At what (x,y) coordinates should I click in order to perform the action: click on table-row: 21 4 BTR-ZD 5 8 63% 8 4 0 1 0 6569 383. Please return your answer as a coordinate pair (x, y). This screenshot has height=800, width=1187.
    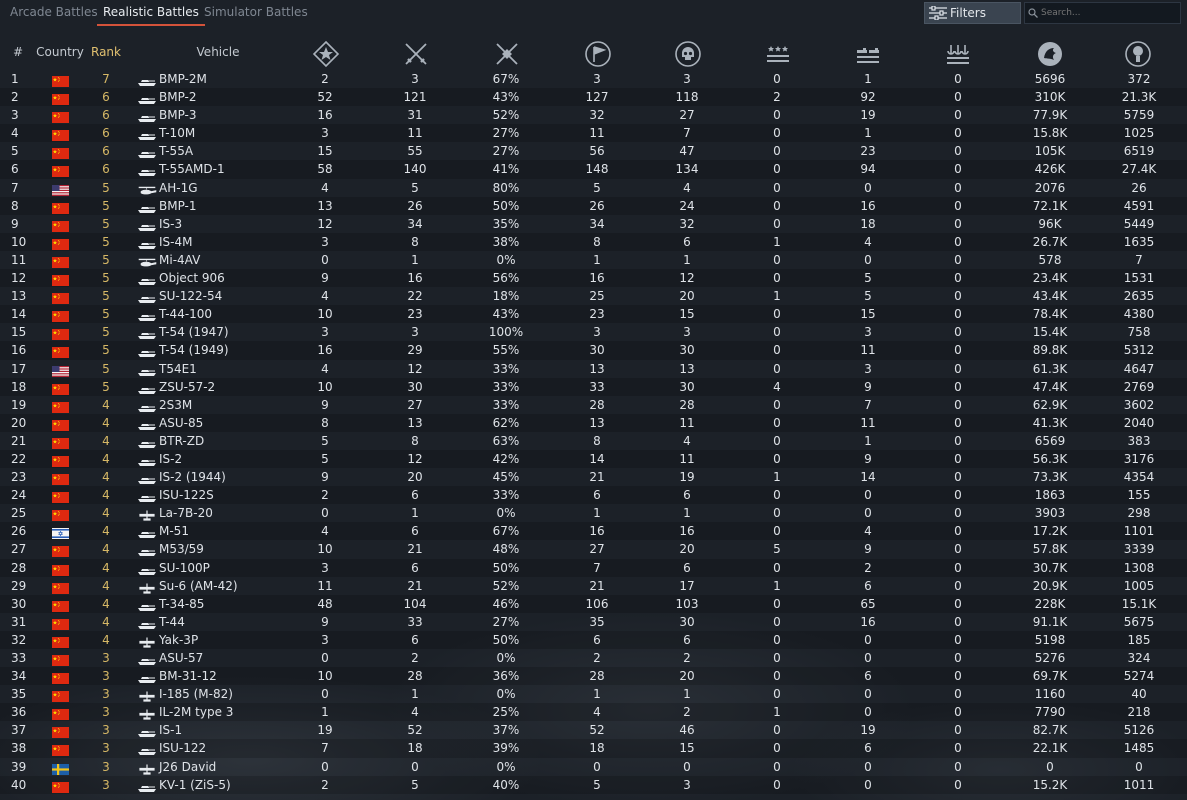
    Looking at the image, I should click on (593, 441).